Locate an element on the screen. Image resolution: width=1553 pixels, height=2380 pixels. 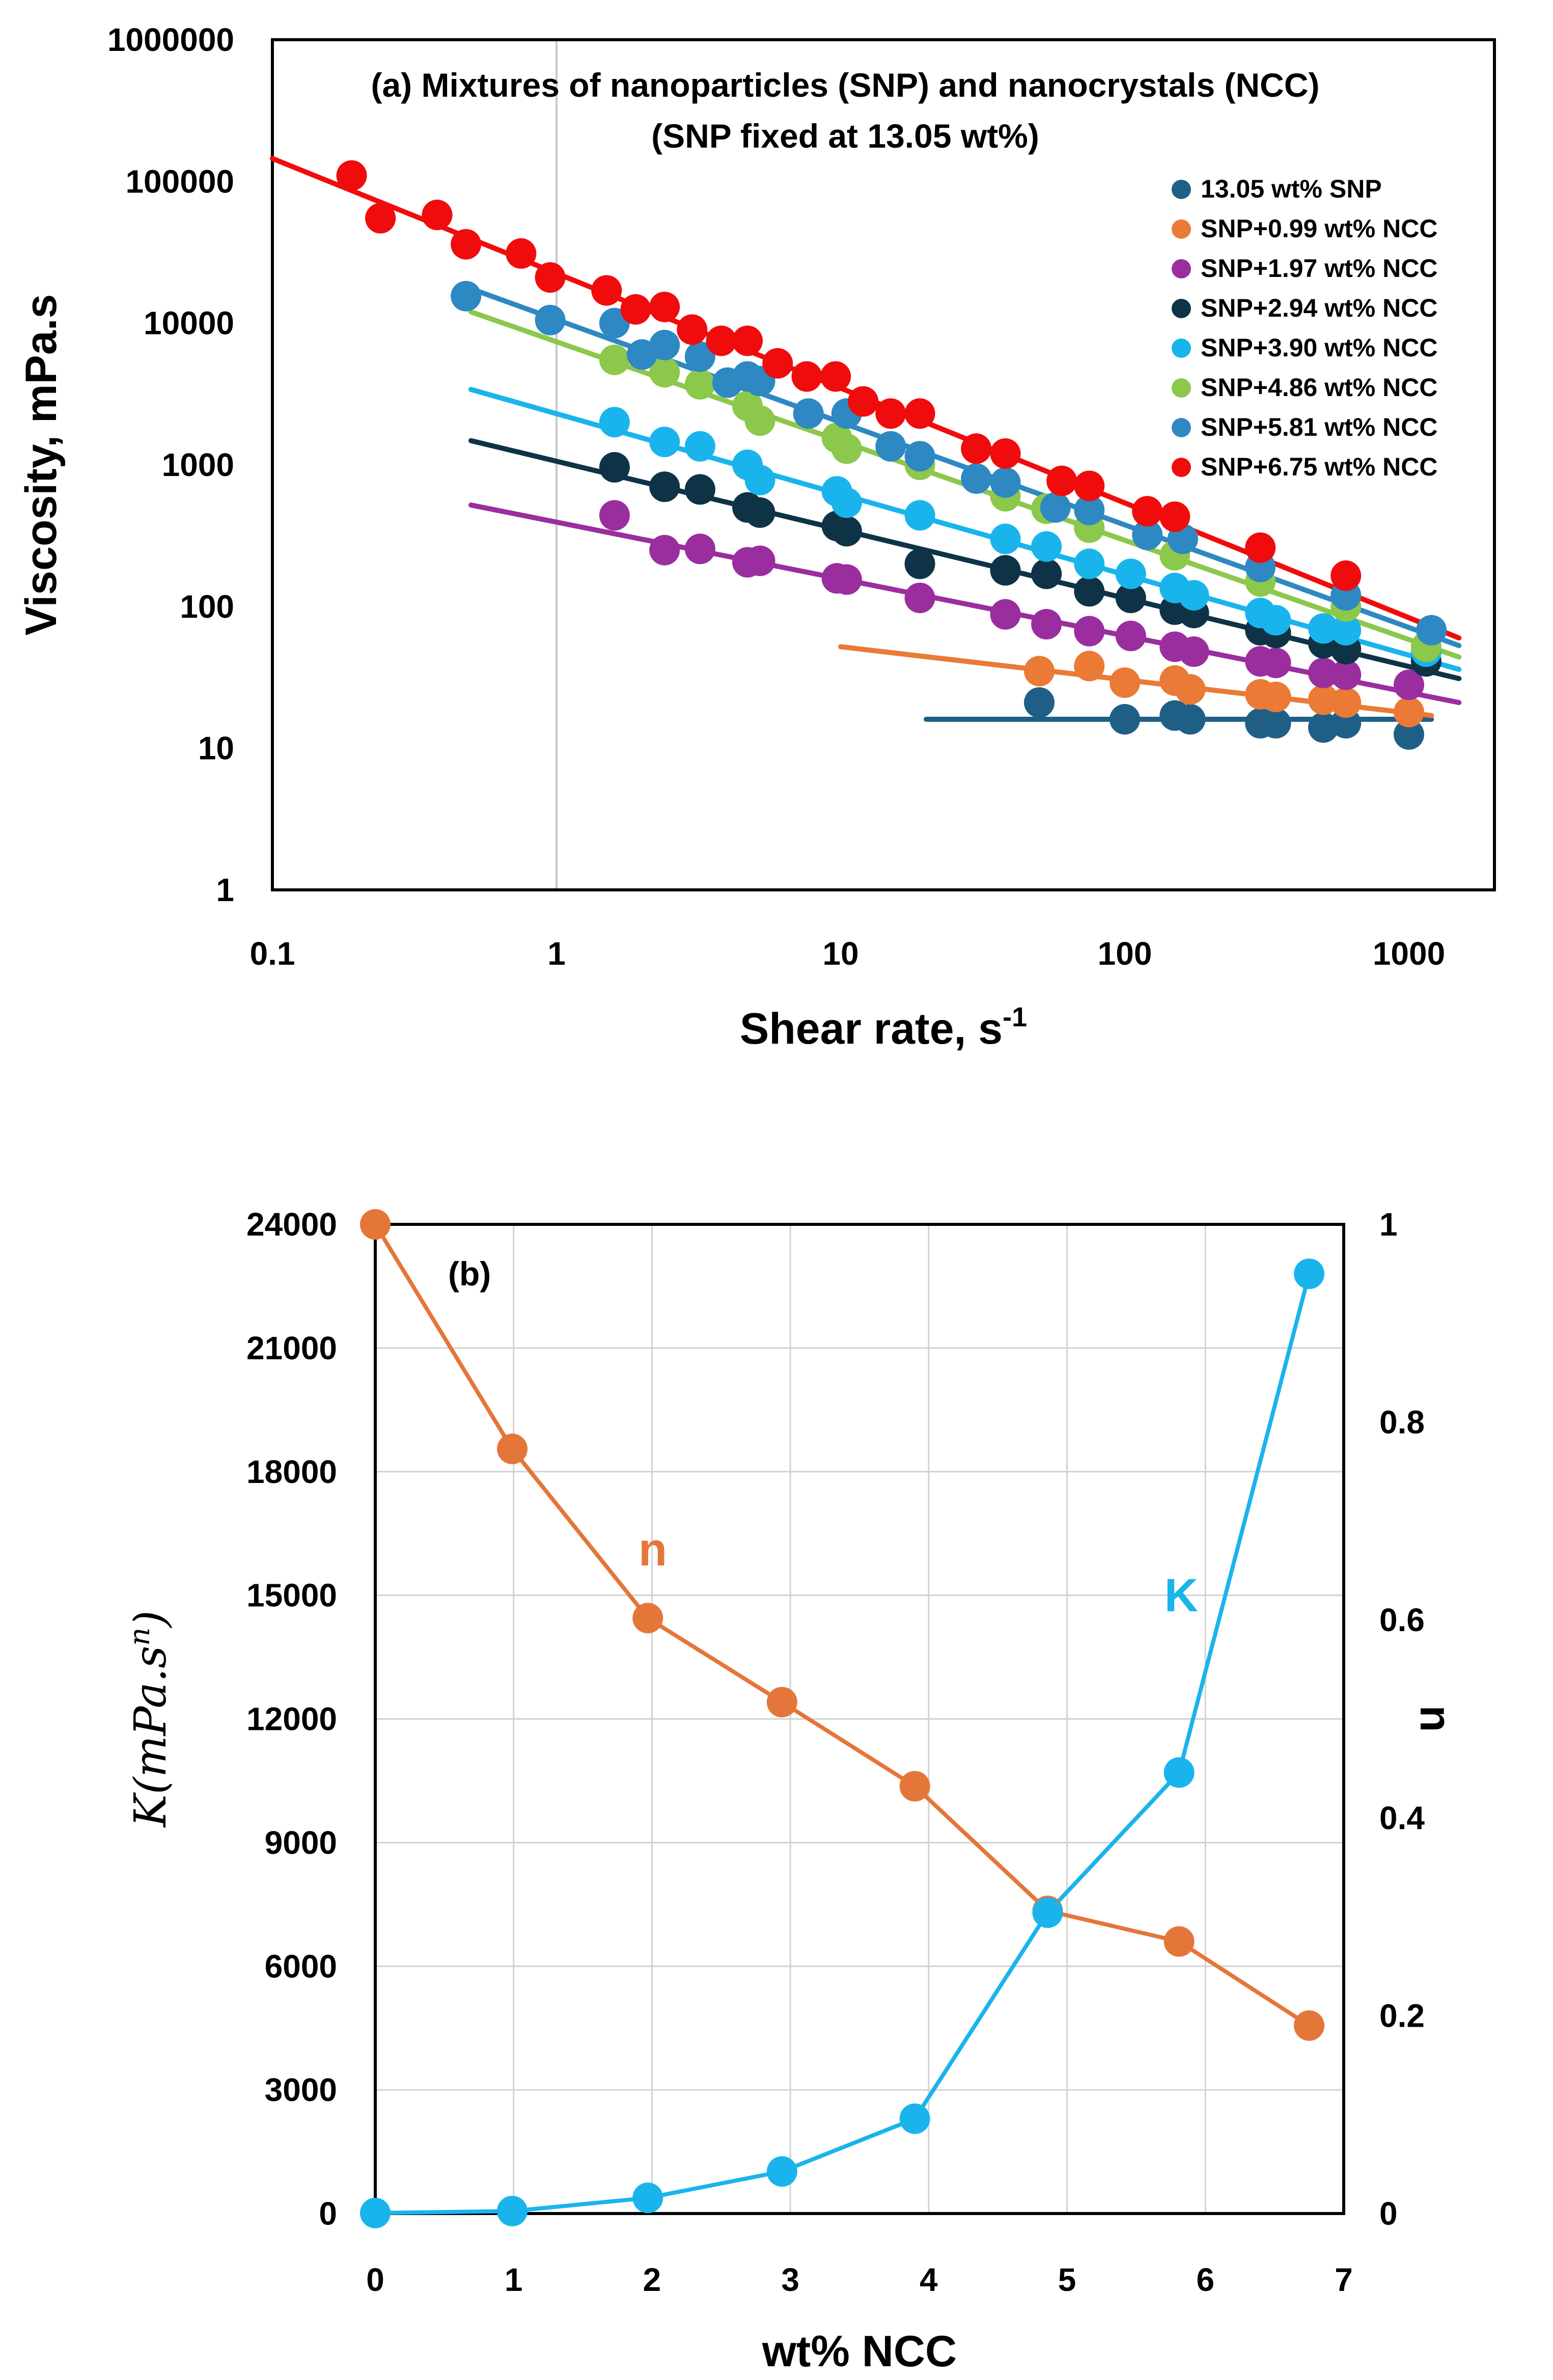
b-right-tick-labels: 0 0.2 0.4 0.6 0.8 1 is located at coordinates (1402, 1719).